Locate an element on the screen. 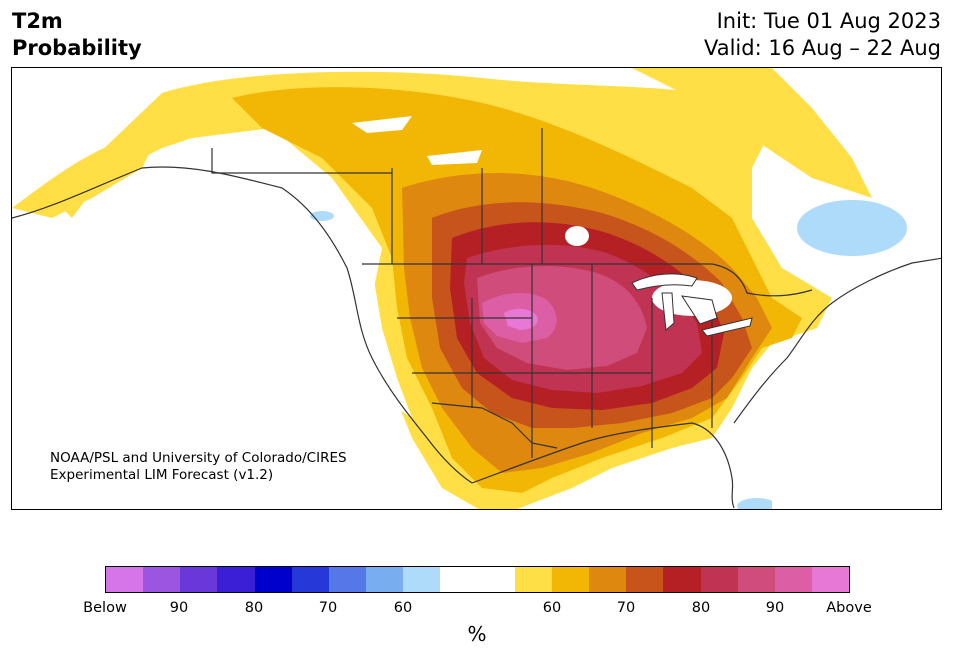  init-date: Init: Tue 01 Aug 2023 is located at coordinates (828, 21).